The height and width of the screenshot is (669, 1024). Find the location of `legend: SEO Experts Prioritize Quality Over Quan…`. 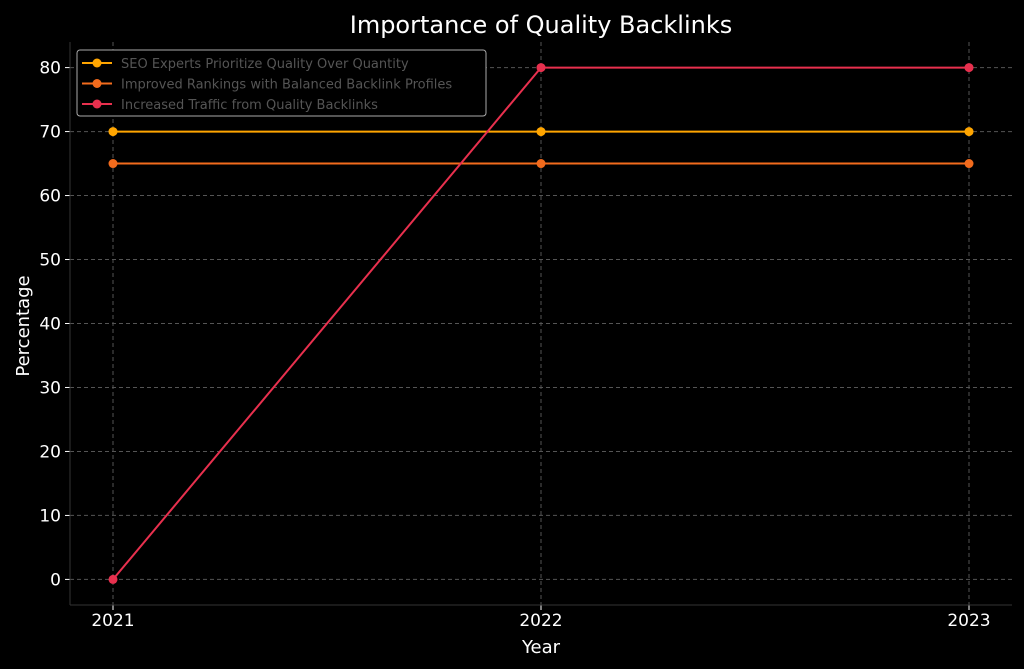

legend: SEO Experts Prioritize Quality Over Quan… is located at coordinates (281, 83).